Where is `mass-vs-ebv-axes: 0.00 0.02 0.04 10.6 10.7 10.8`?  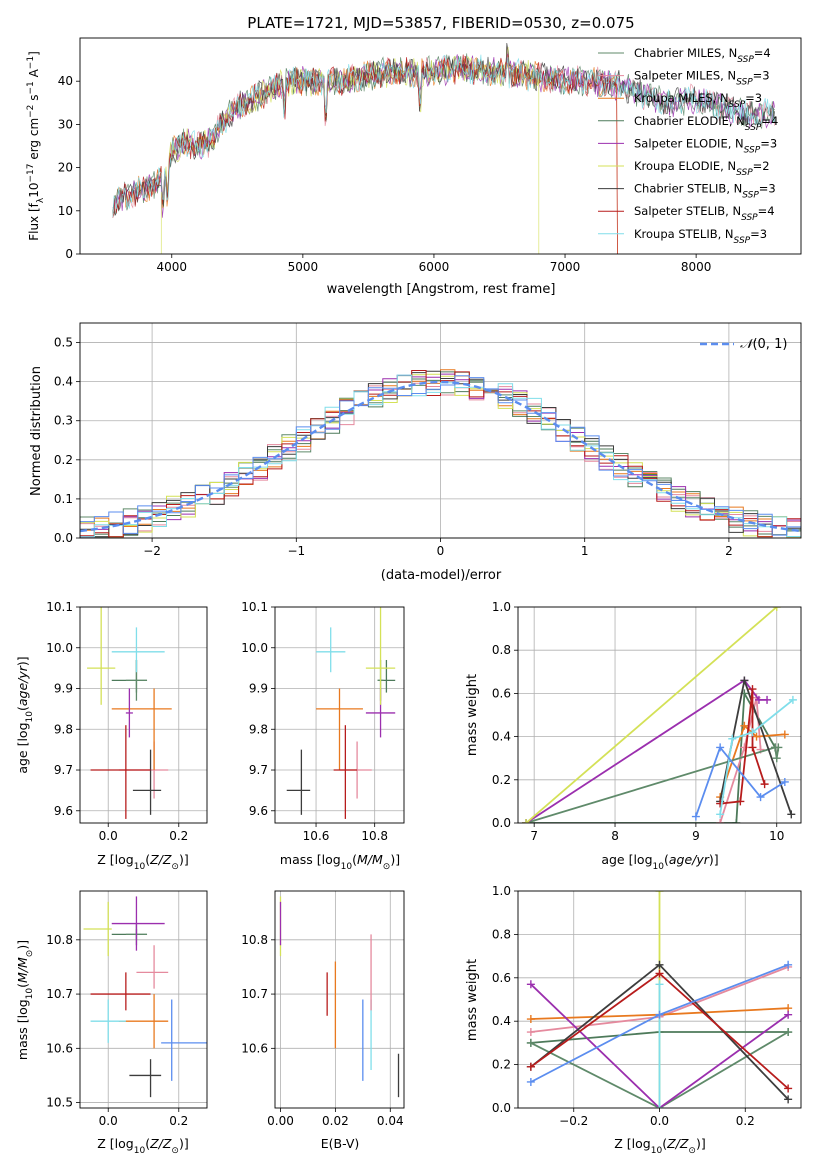 mass-vs-ebv-axes: 0.00 0.02 0.04 10.6 10.7 10.8 is located at coordinates (323, 1009).